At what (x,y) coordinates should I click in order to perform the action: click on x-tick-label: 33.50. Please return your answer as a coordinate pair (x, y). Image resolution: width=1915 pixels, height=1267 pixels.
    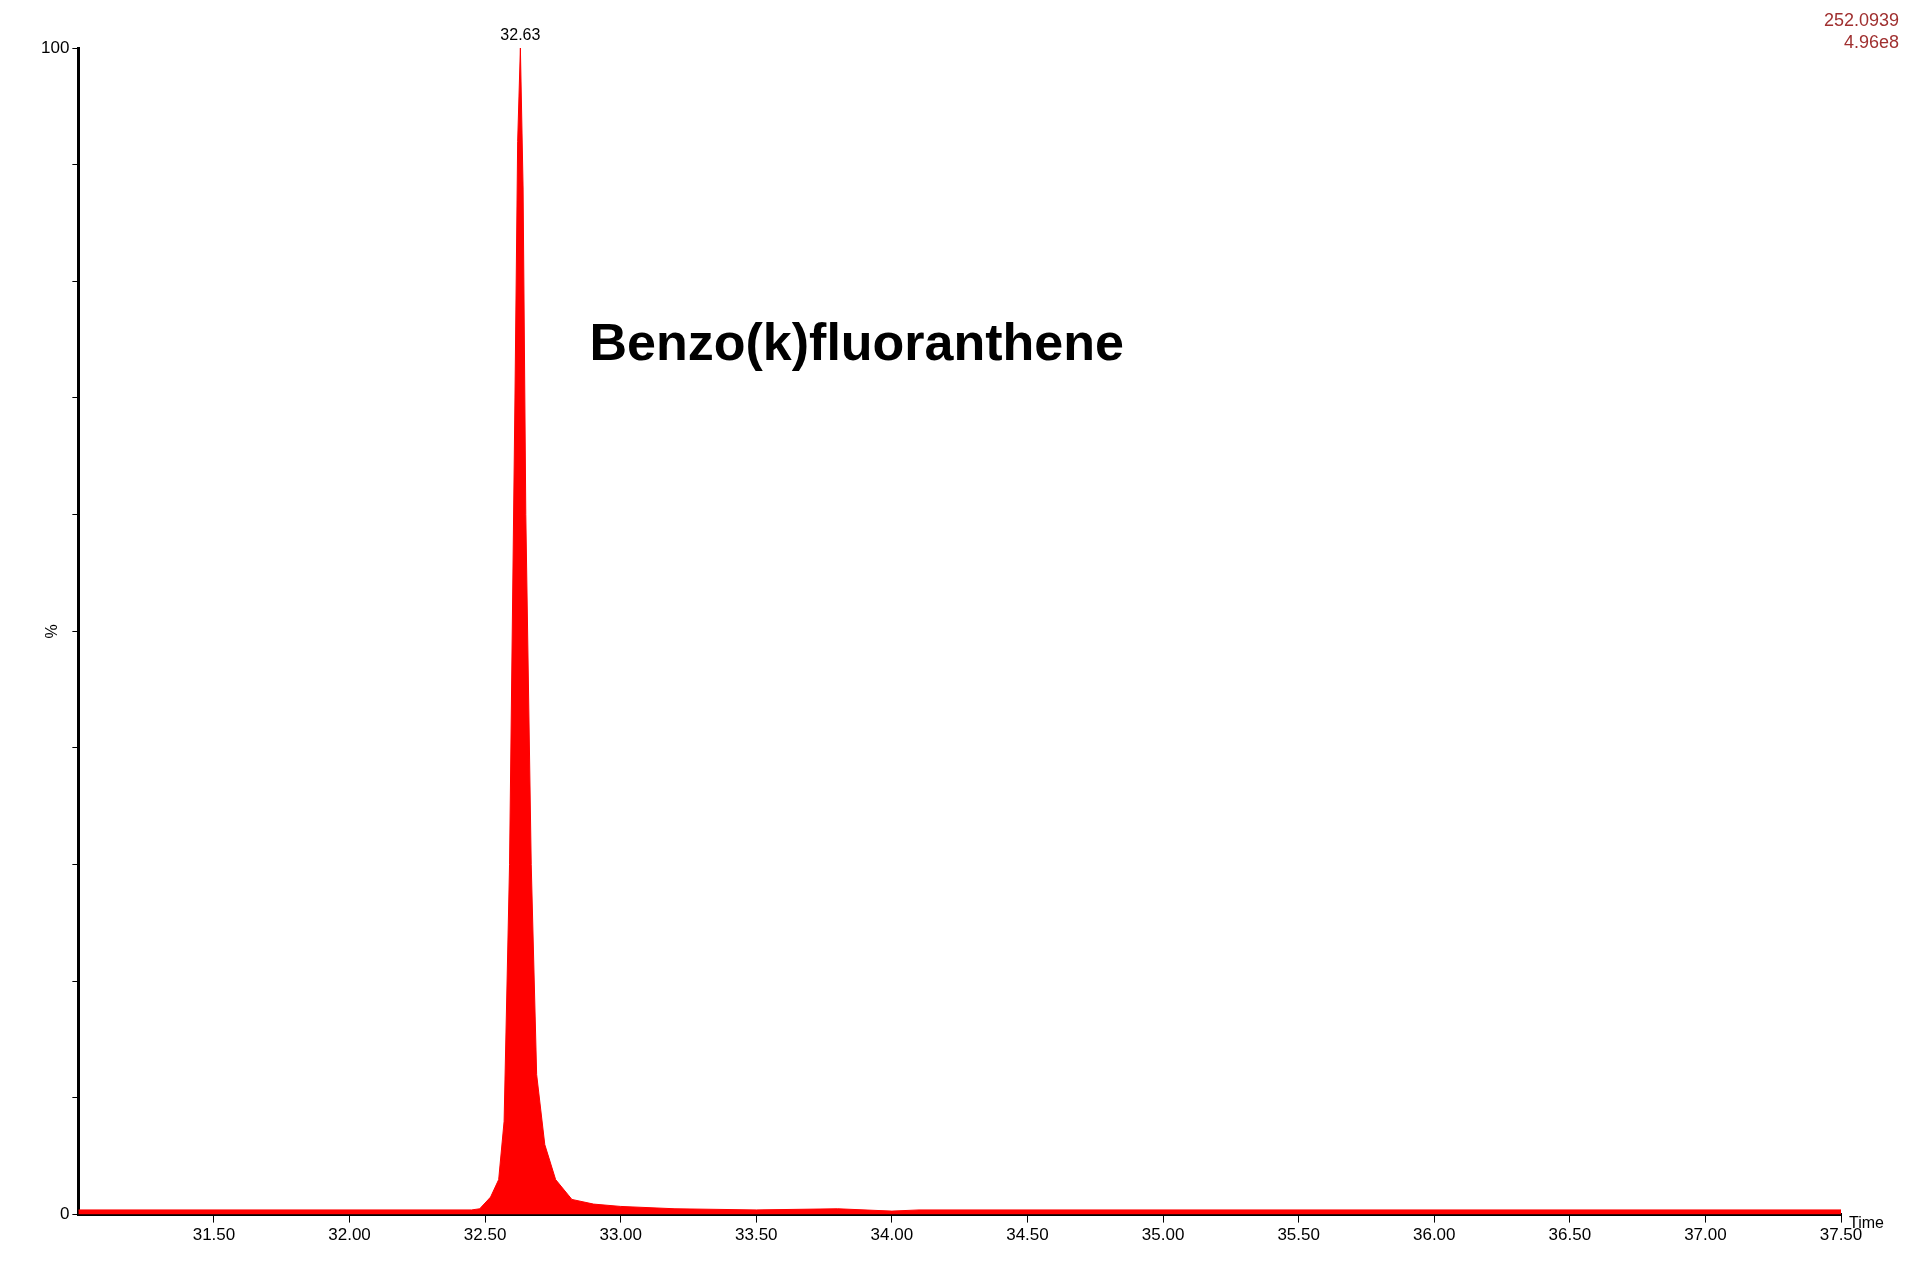
    Looking at the image, I should click on (756, 1235).